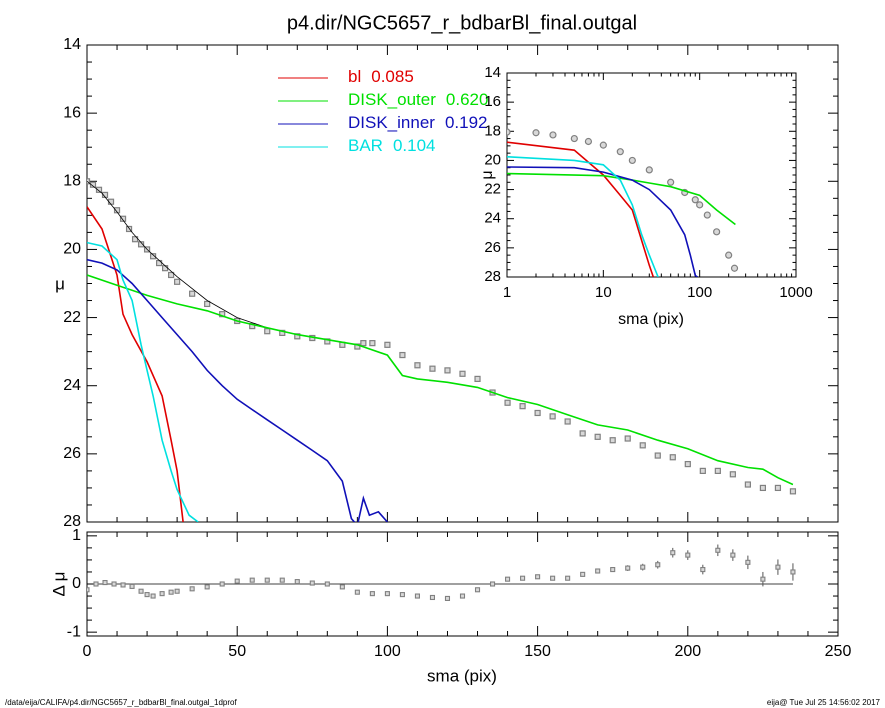  Describe the element at coordinates (492, 72) in the screenshot. I see `y-tick-label: 14` at that location.